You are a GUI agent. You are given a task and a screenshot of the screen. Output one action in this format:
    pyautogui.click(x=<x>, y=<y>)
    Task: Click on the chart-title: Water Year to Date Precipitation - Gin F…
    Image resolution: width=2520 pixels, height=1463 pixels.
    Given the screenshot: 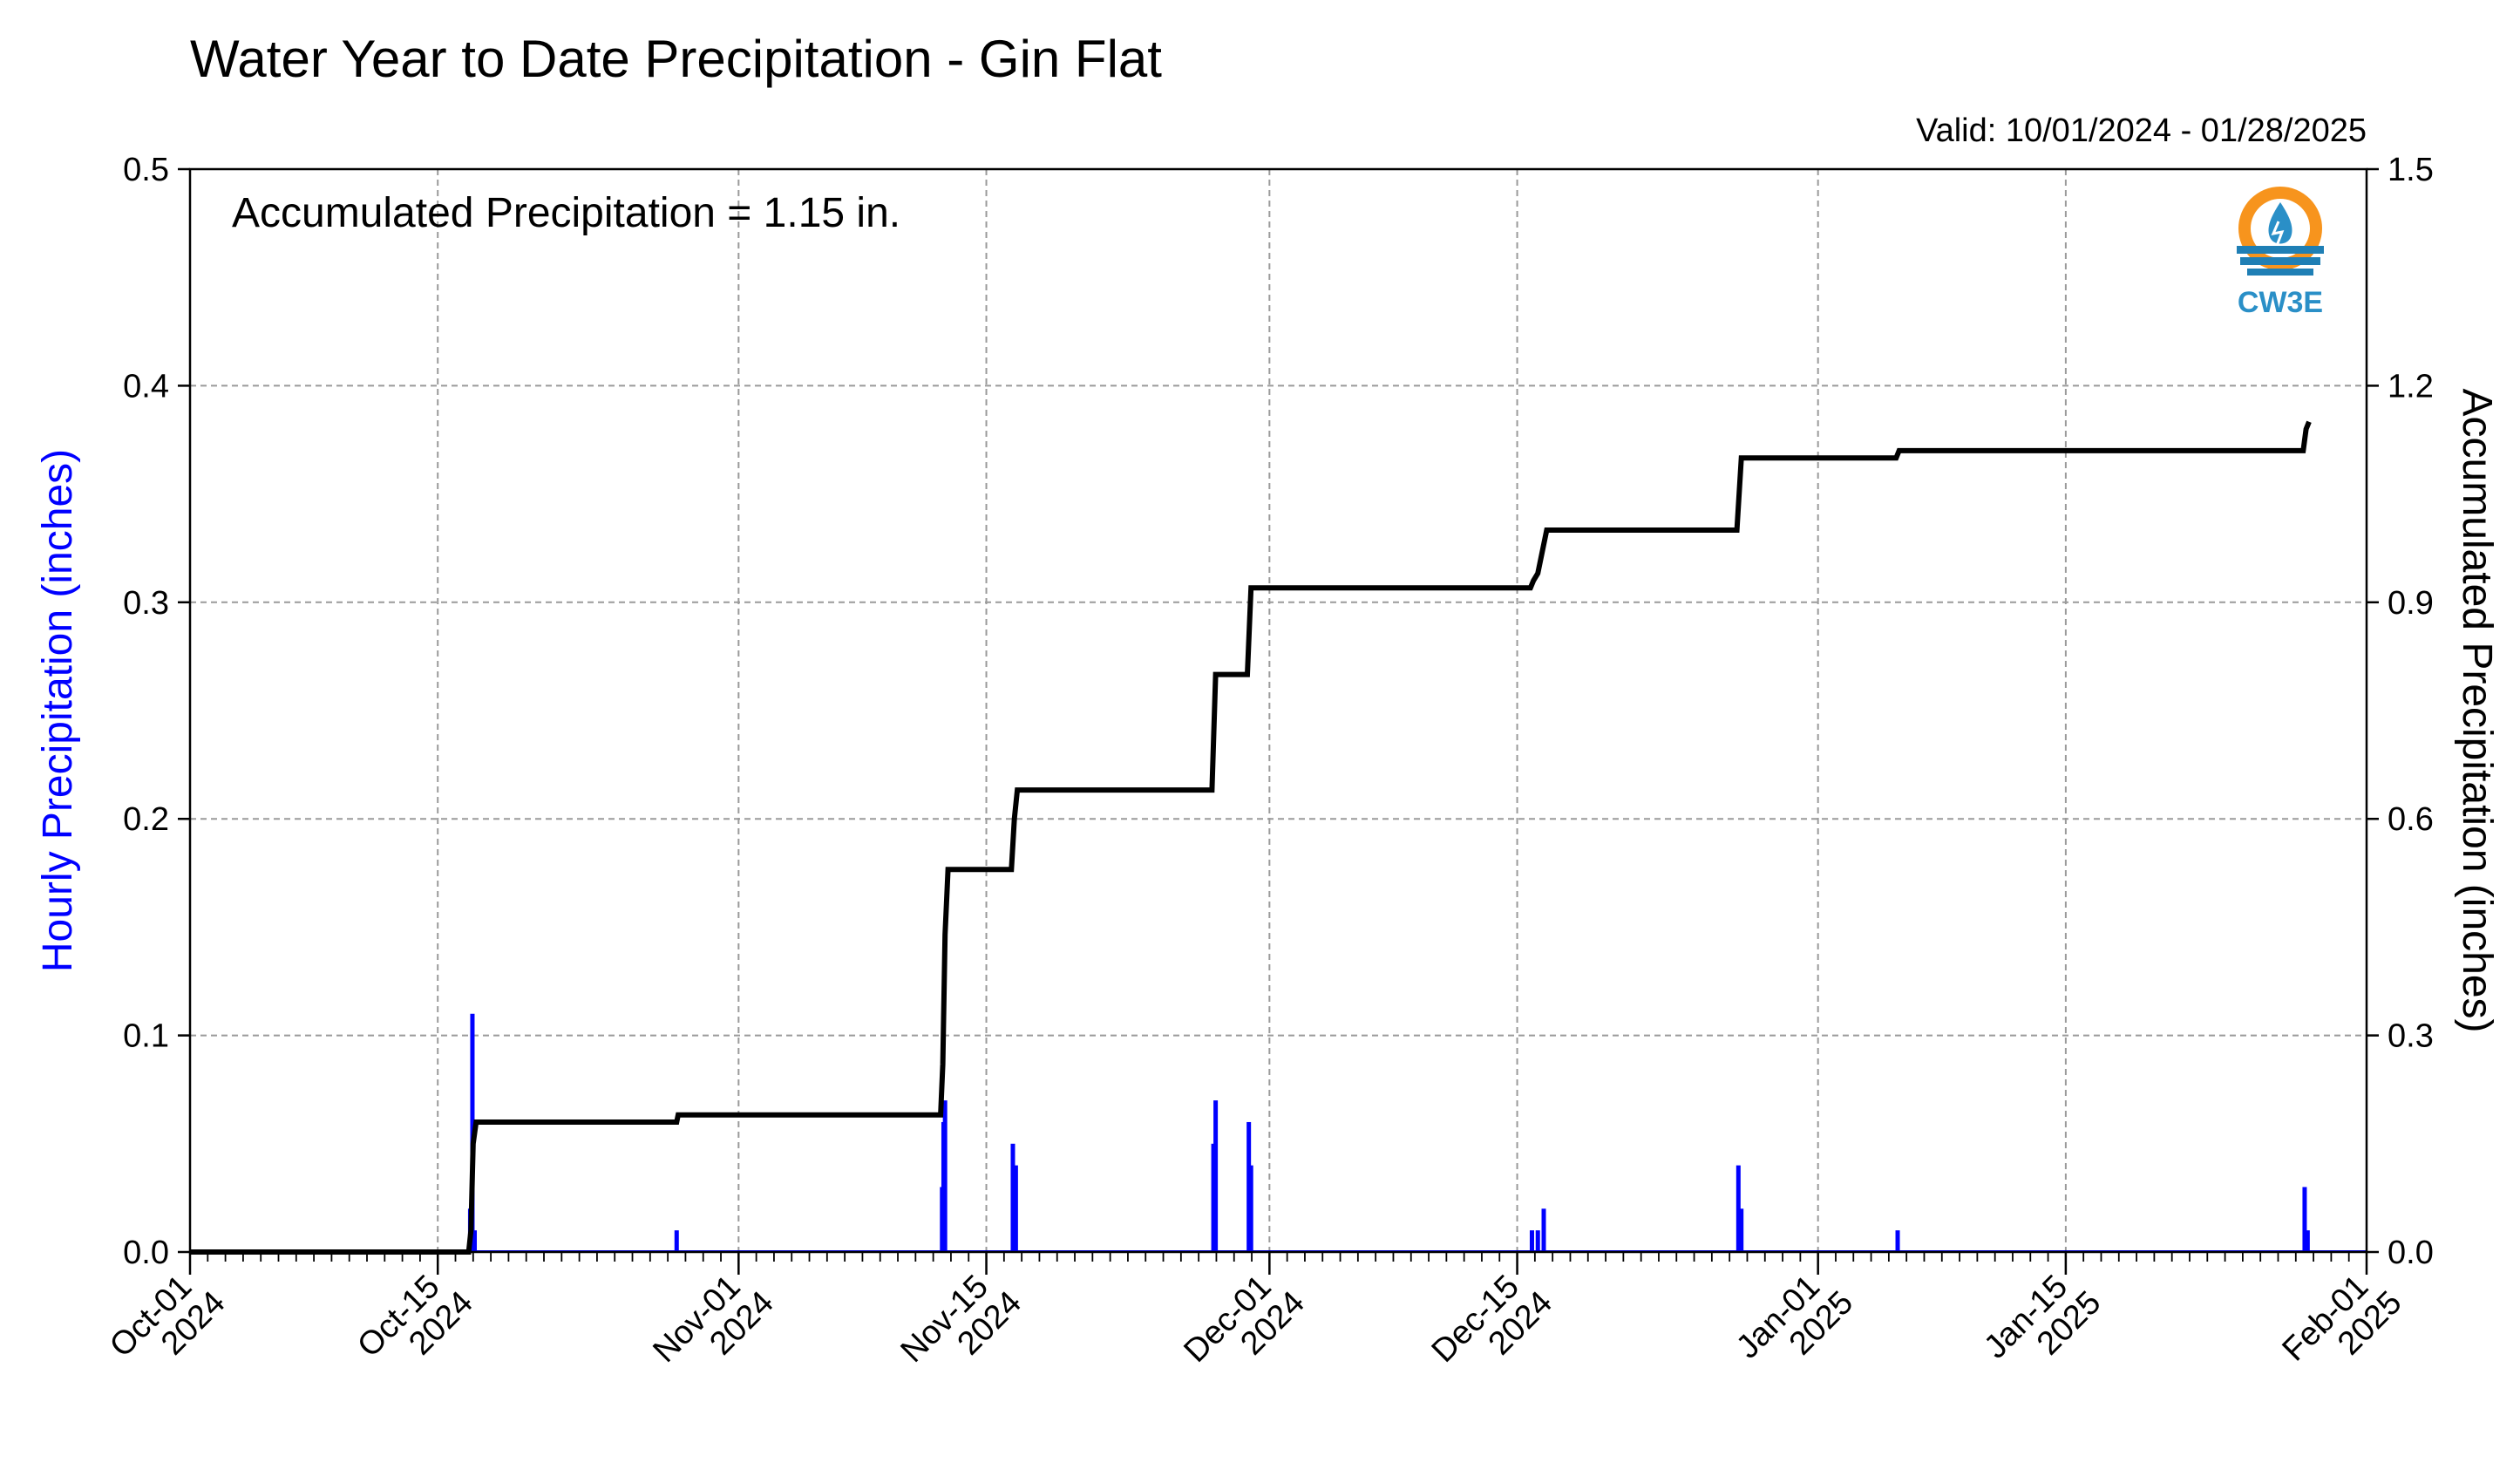 What is the action you would take?
    pyautogui.click(x=676, y=59)
    